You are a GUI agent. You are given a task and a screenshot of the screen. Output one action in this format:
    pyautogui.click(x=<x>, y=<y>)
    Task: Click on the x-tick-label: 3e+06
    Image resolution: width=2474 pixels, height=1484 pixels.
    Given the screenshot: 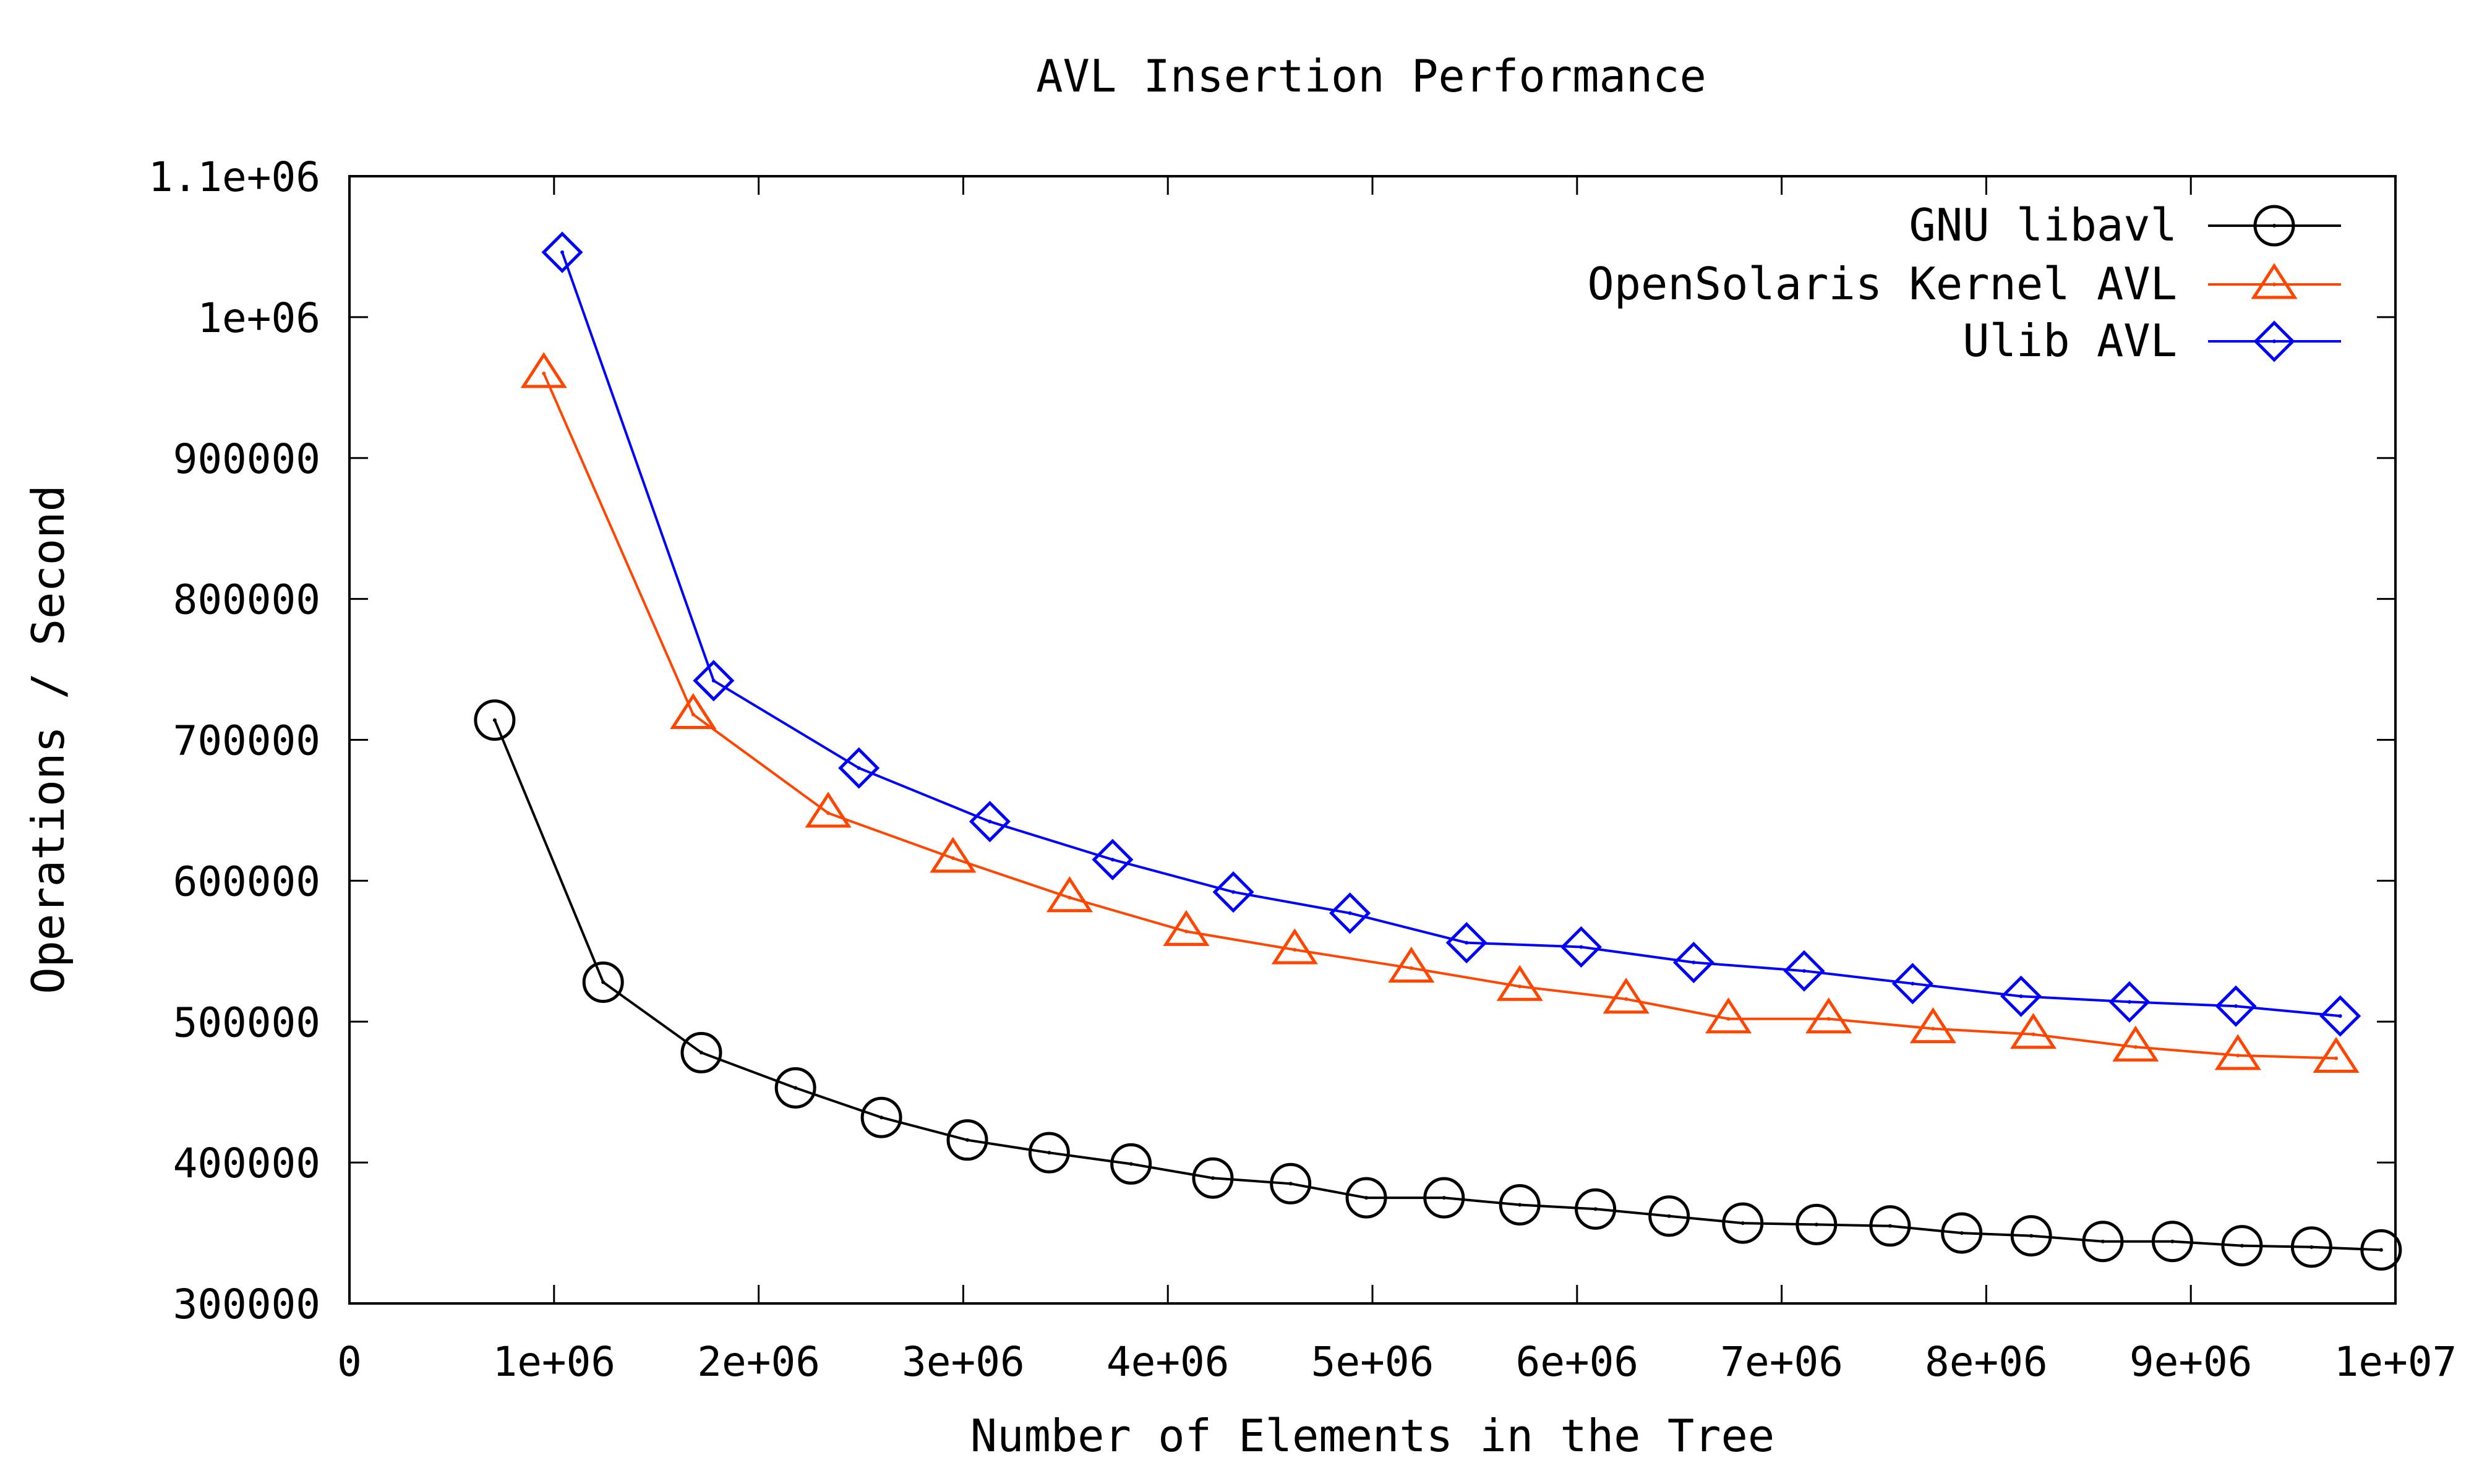 What is the action you would take?
    pyautogui.click(x=963, y=1362)
    